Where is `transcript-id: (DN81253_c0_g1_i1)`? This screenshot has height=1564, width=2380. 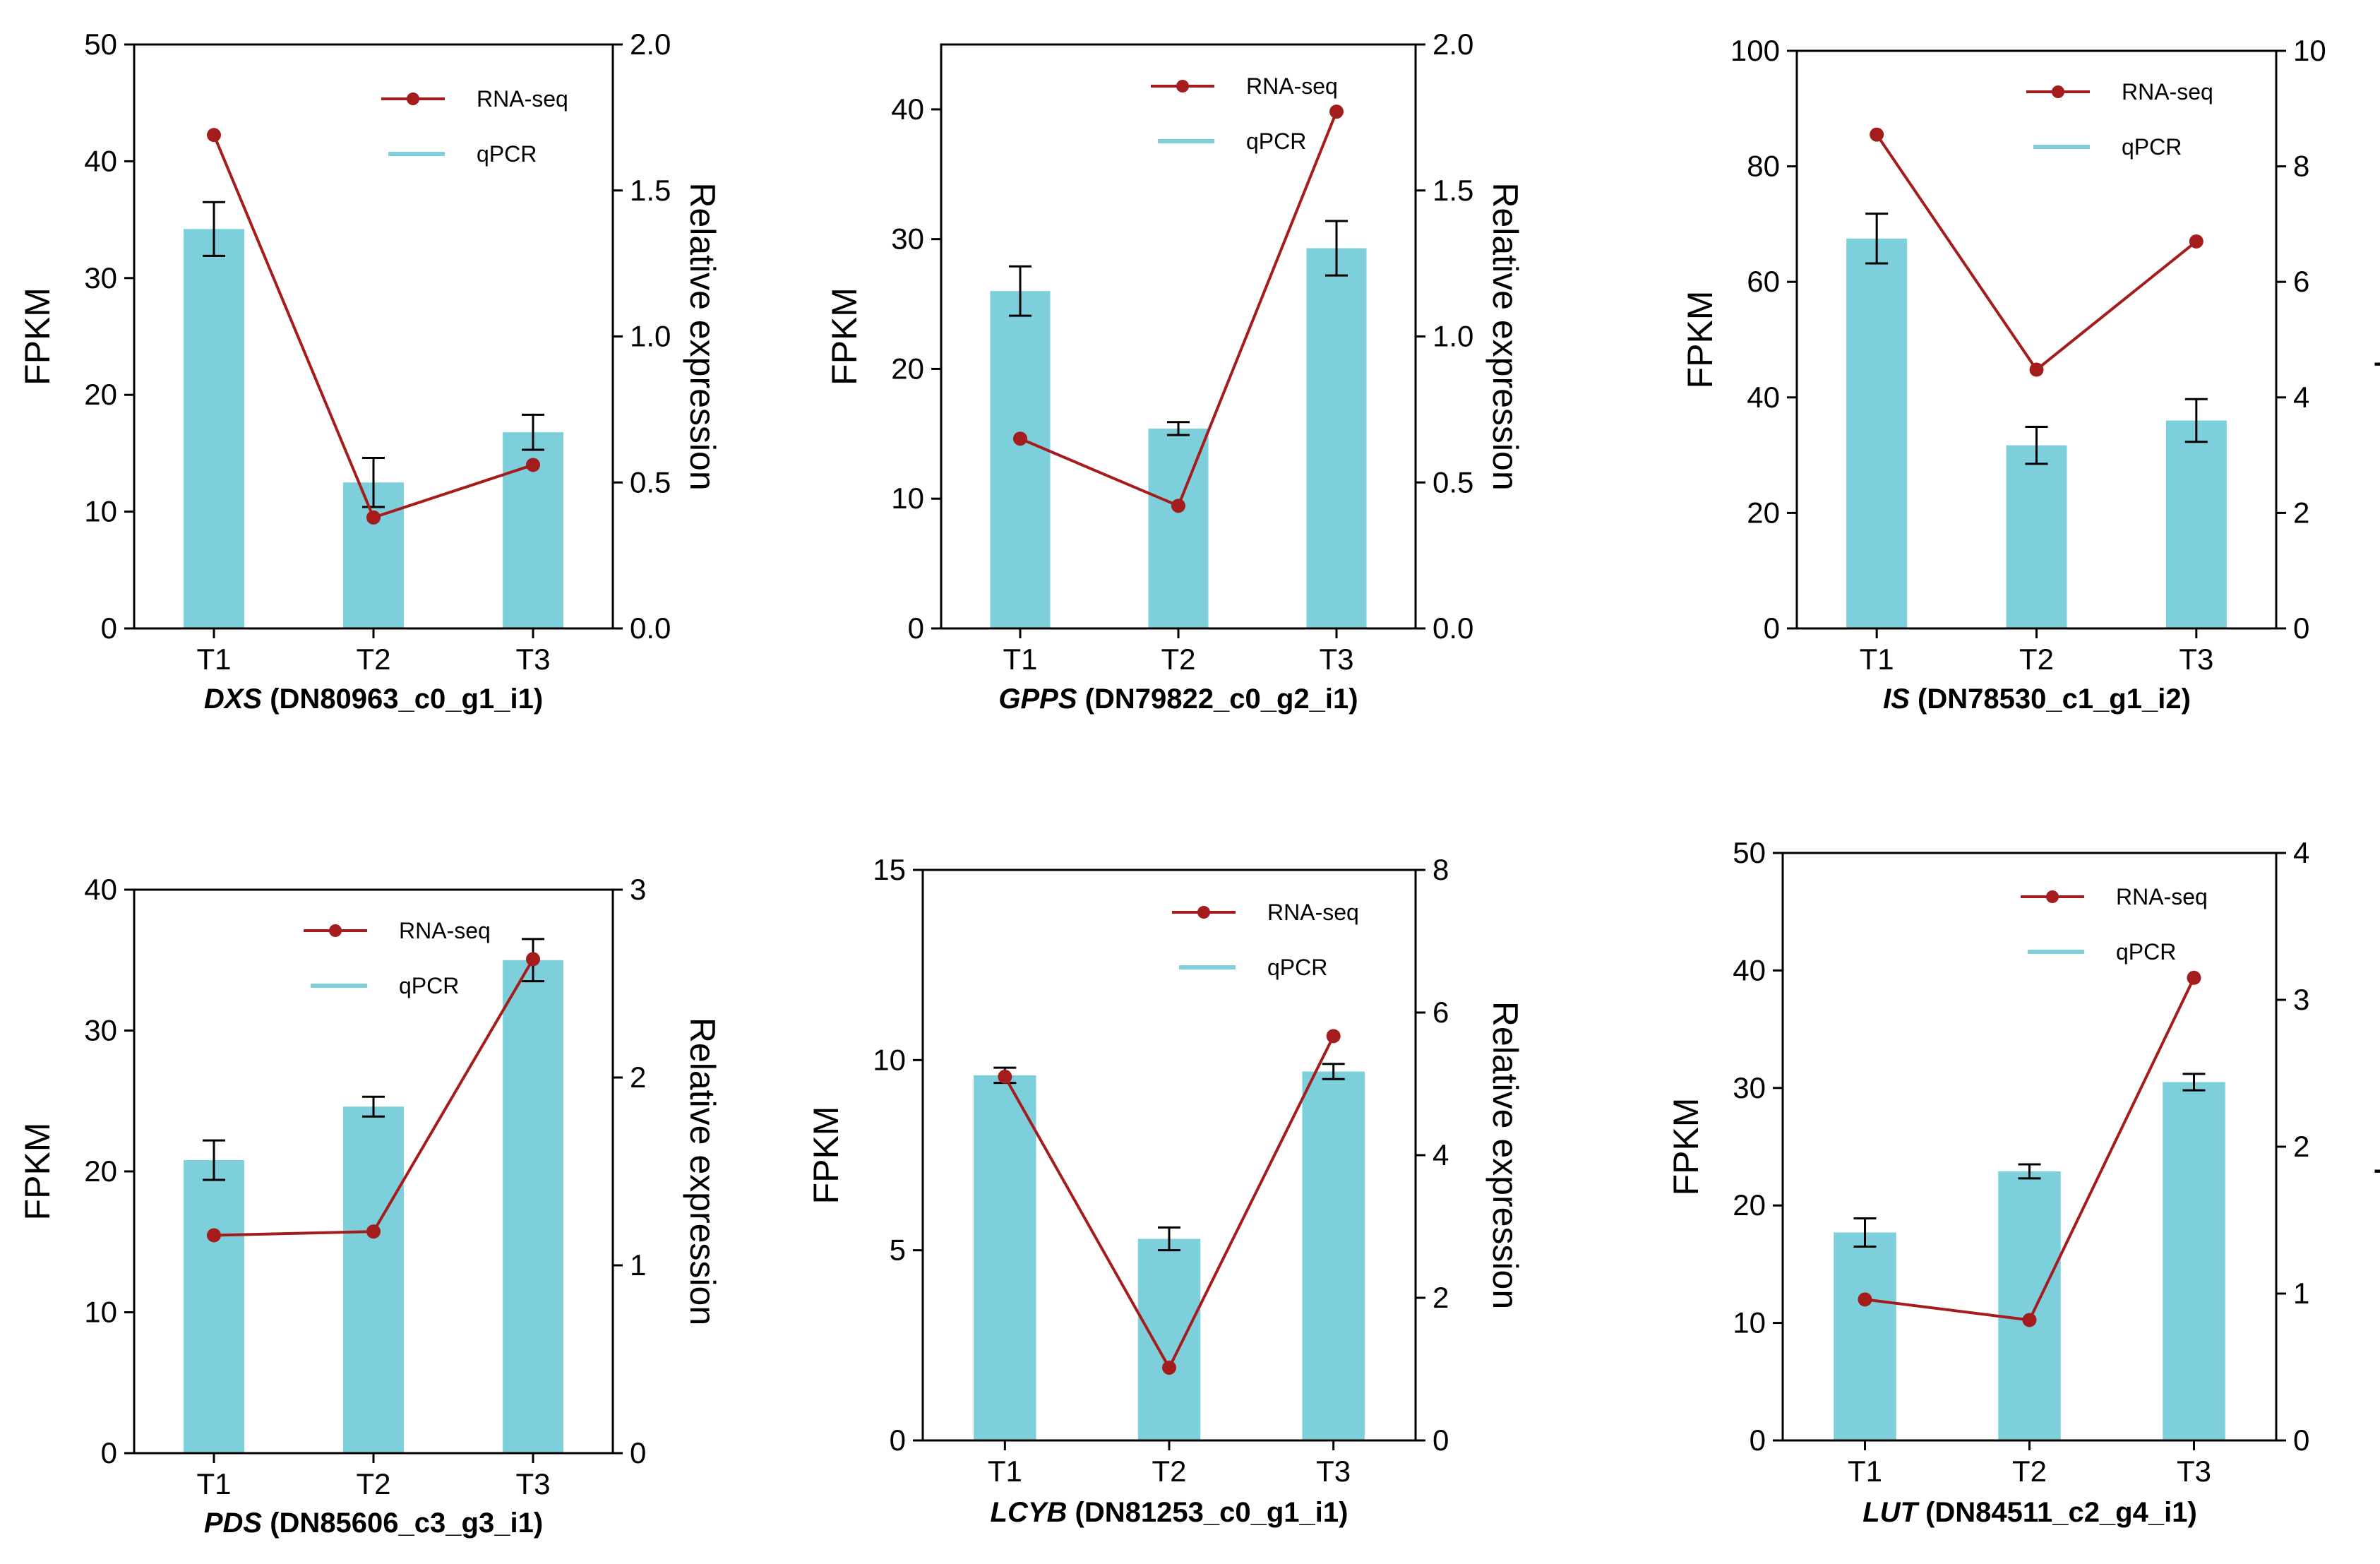 transcript-id: (DN81253_c0_g1_i1) is located at coordinates (1212, 1512).